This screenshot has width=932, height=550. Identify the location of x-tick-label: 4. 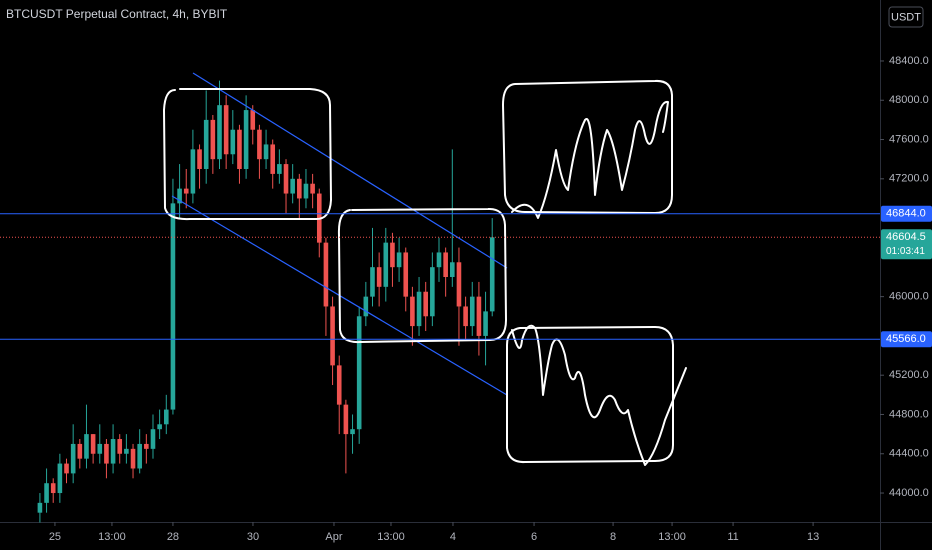
(453, 537).